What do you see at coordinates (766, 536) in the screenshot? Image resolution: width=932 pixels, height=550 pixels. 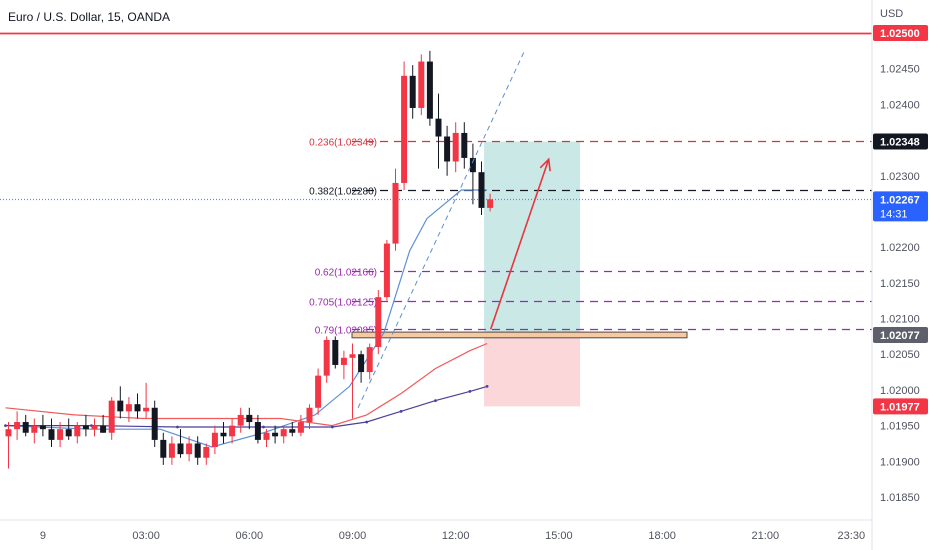 I see `time-tick-label: 21:00` at bounding box center [766, 536].